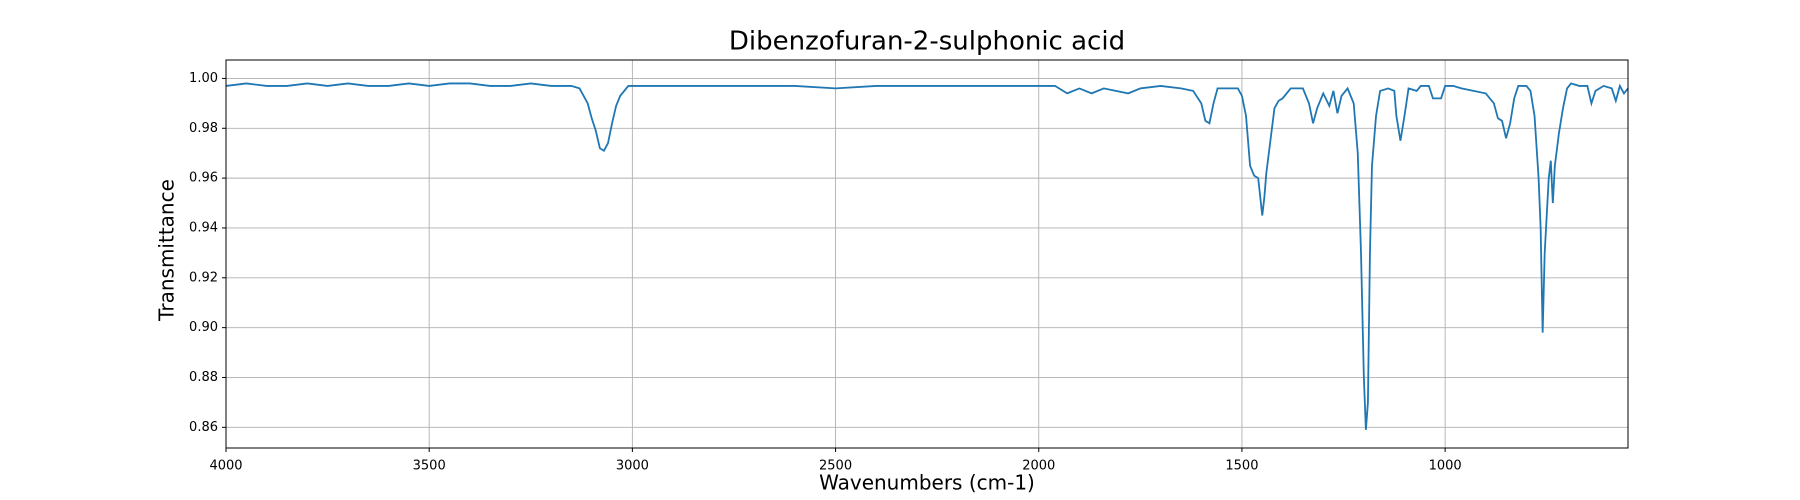 This screenshot has width=1800, height=500. I want to click on y-tick-label: 0.88, so click(203, 377).